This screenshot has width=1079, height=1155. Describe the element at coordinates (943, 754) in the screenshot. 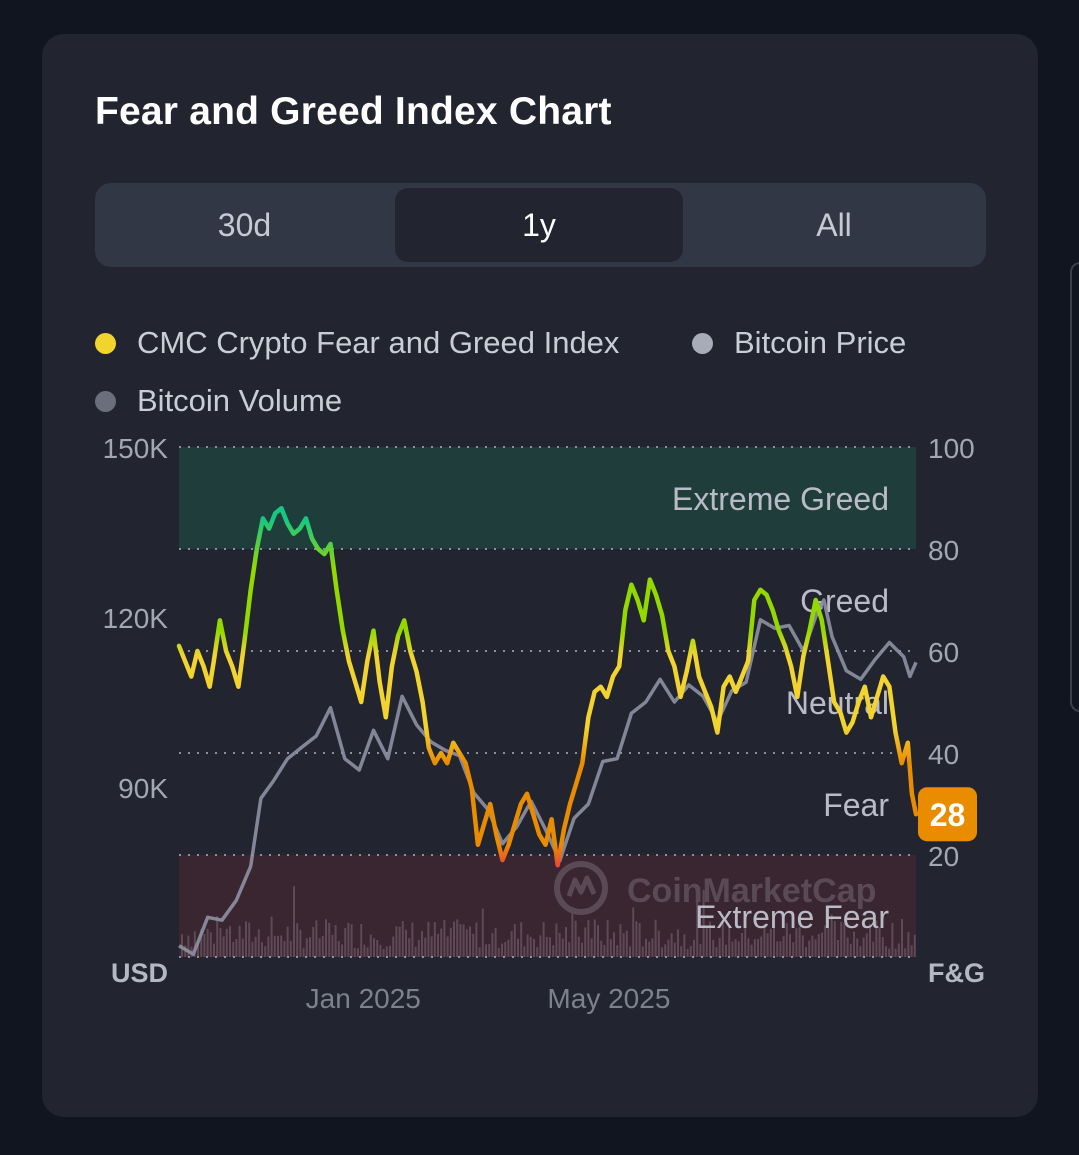

I see `y-right-tick-label: 40` at that location.